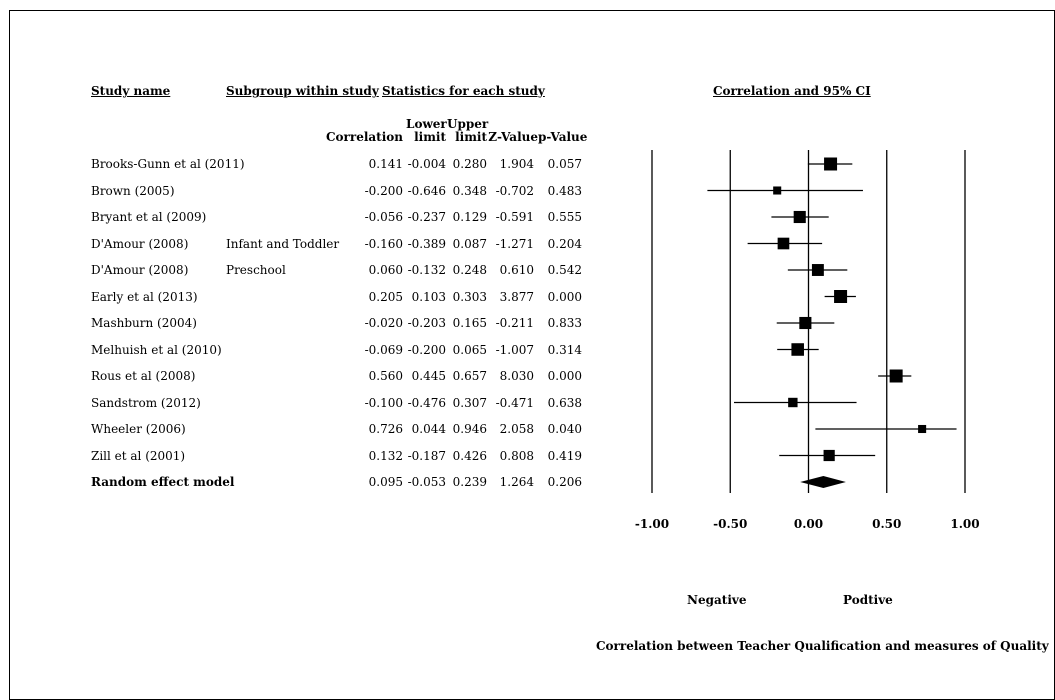 Image resolution: width=1055 pixels, height=700 pixels. Describe the element at coordinates (469, 296) in the screenshot. I see `row-upper-limit: 0.303` at that location.